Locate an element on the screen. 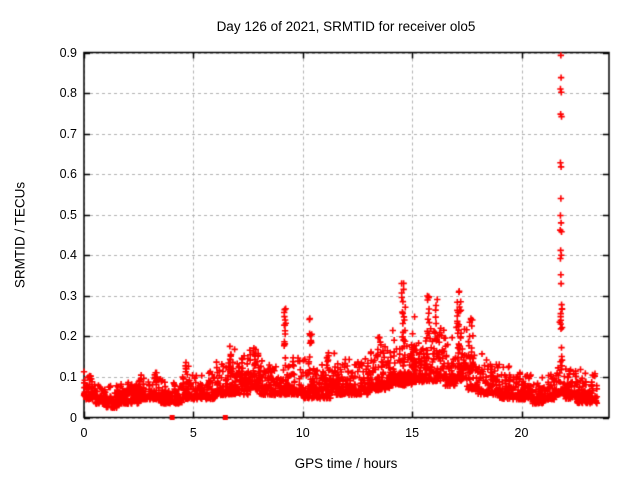  y-tick-label: 0.5 is located at coordinates (68, 214).